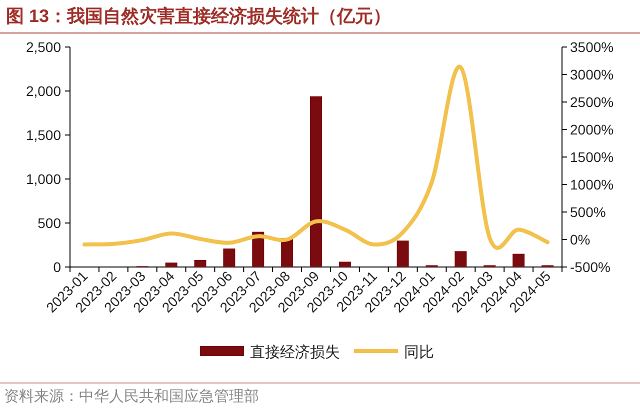 The height and width of the screenshot is (409, 640). What do you see at coordinates (295, 352) in the screenshot?
I see `legend-label: 直接经济损失` at bounding box center [295, 352].